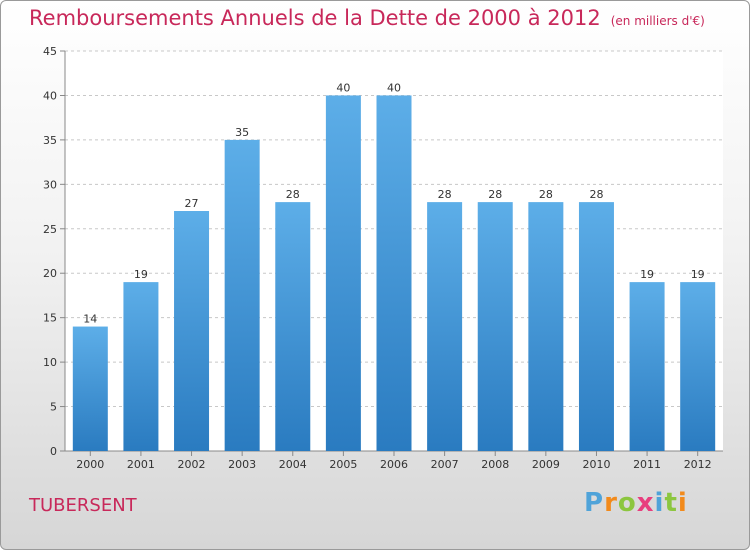 The width and height of the screenshot is (750, 550). I want to click on logo-letter: P, so click(594, 503).